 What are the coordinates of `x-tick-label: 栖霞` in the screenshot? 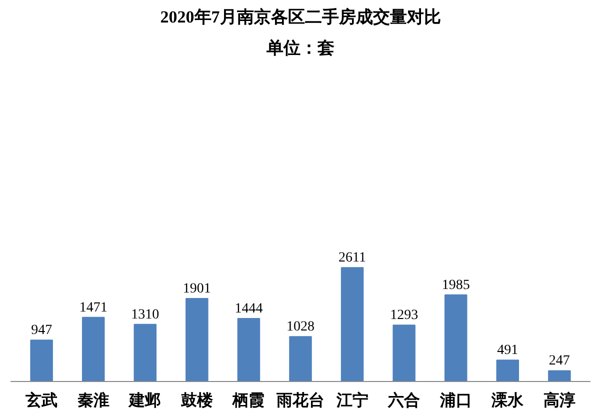 It's located at (248, 401).